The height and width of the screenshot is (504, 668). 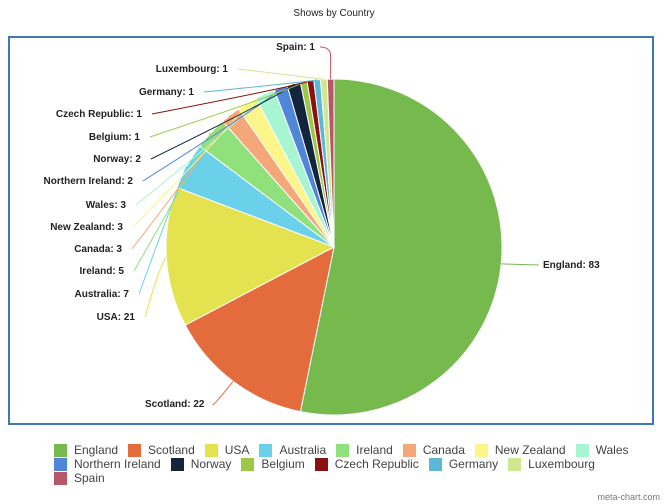 I want to click on label-connector-usa, so click(x=155, y=287).